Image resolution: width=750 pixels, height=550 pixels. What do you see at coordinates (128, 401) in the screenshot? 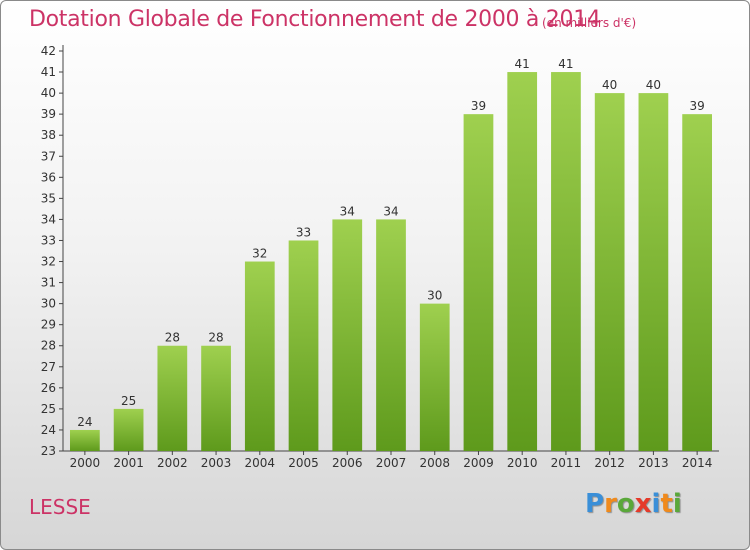
I see `data-label: 25` at bounding box center [128, 401].